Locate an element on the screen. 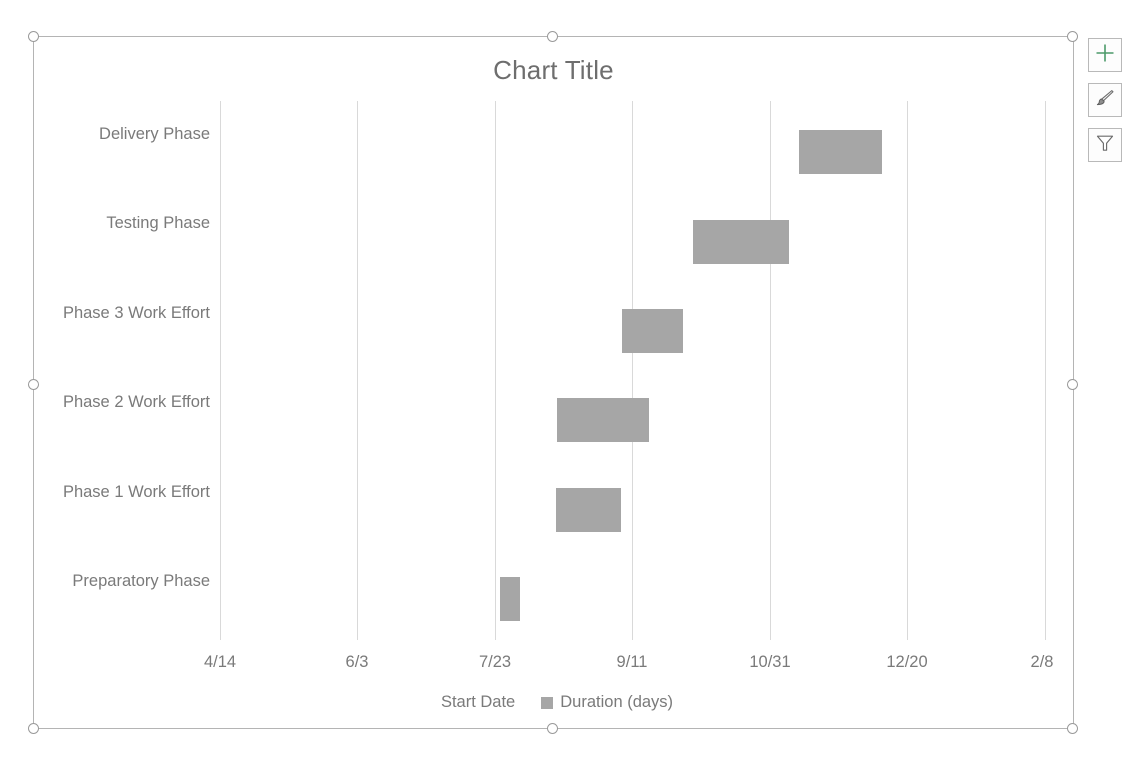 This screenshot has width=1130, height=765. chart-elements-button is located at coordinates (1105, 55).